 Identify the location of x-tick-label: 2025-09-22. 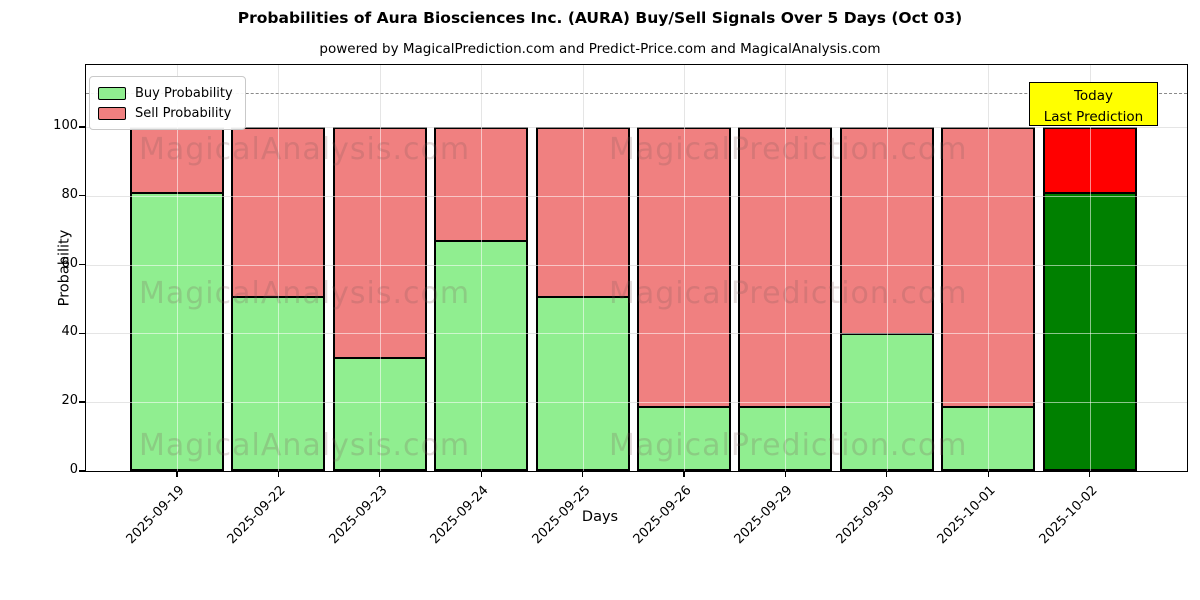
(256, 515).